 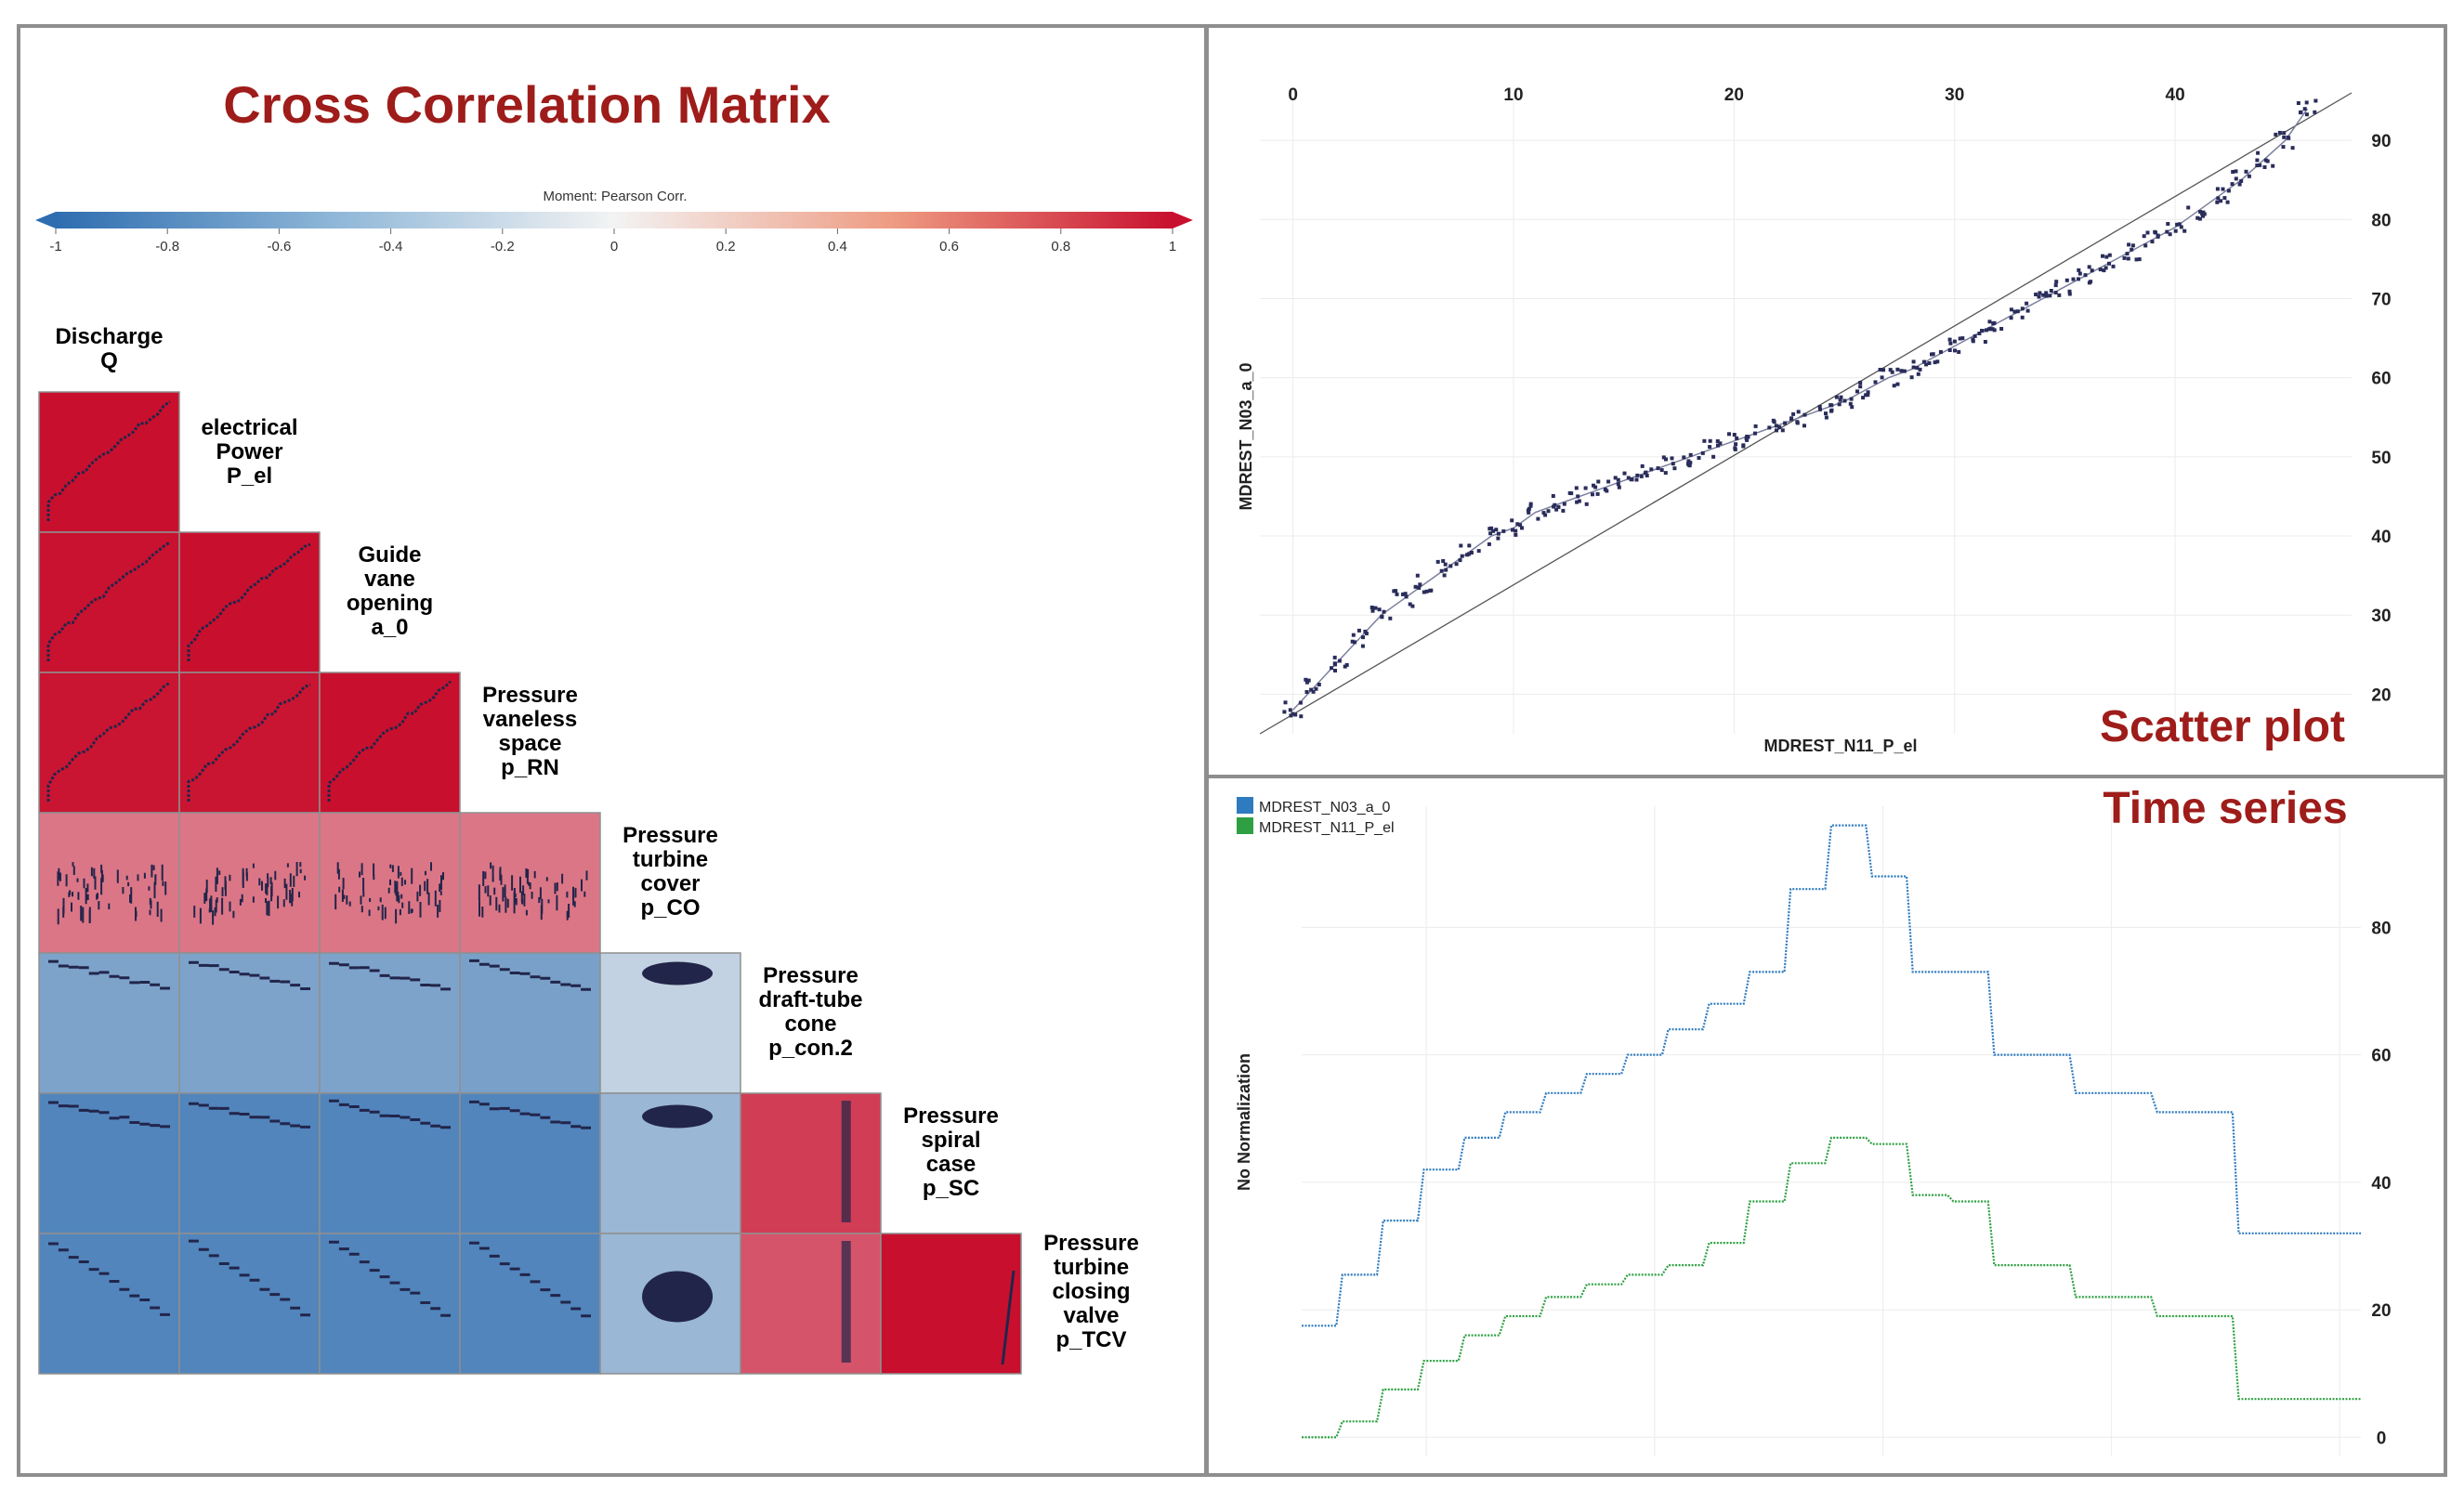 I want to click on colorbar-gradient, so click(x=615, y=220).